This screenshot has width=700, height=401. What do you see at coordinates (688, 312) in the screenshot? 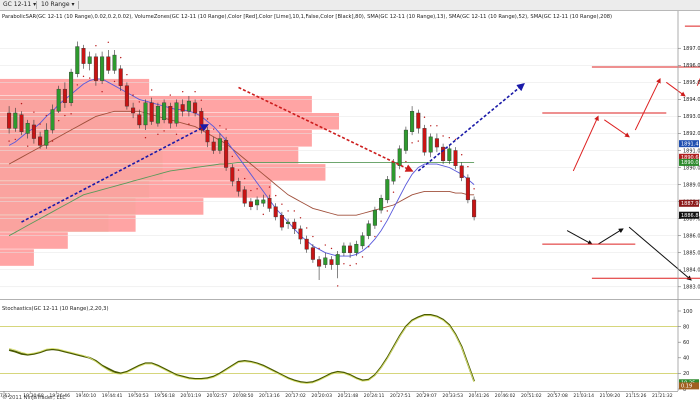
I see `stochastics-axis-label: 100` at bounding box center [688, 312].